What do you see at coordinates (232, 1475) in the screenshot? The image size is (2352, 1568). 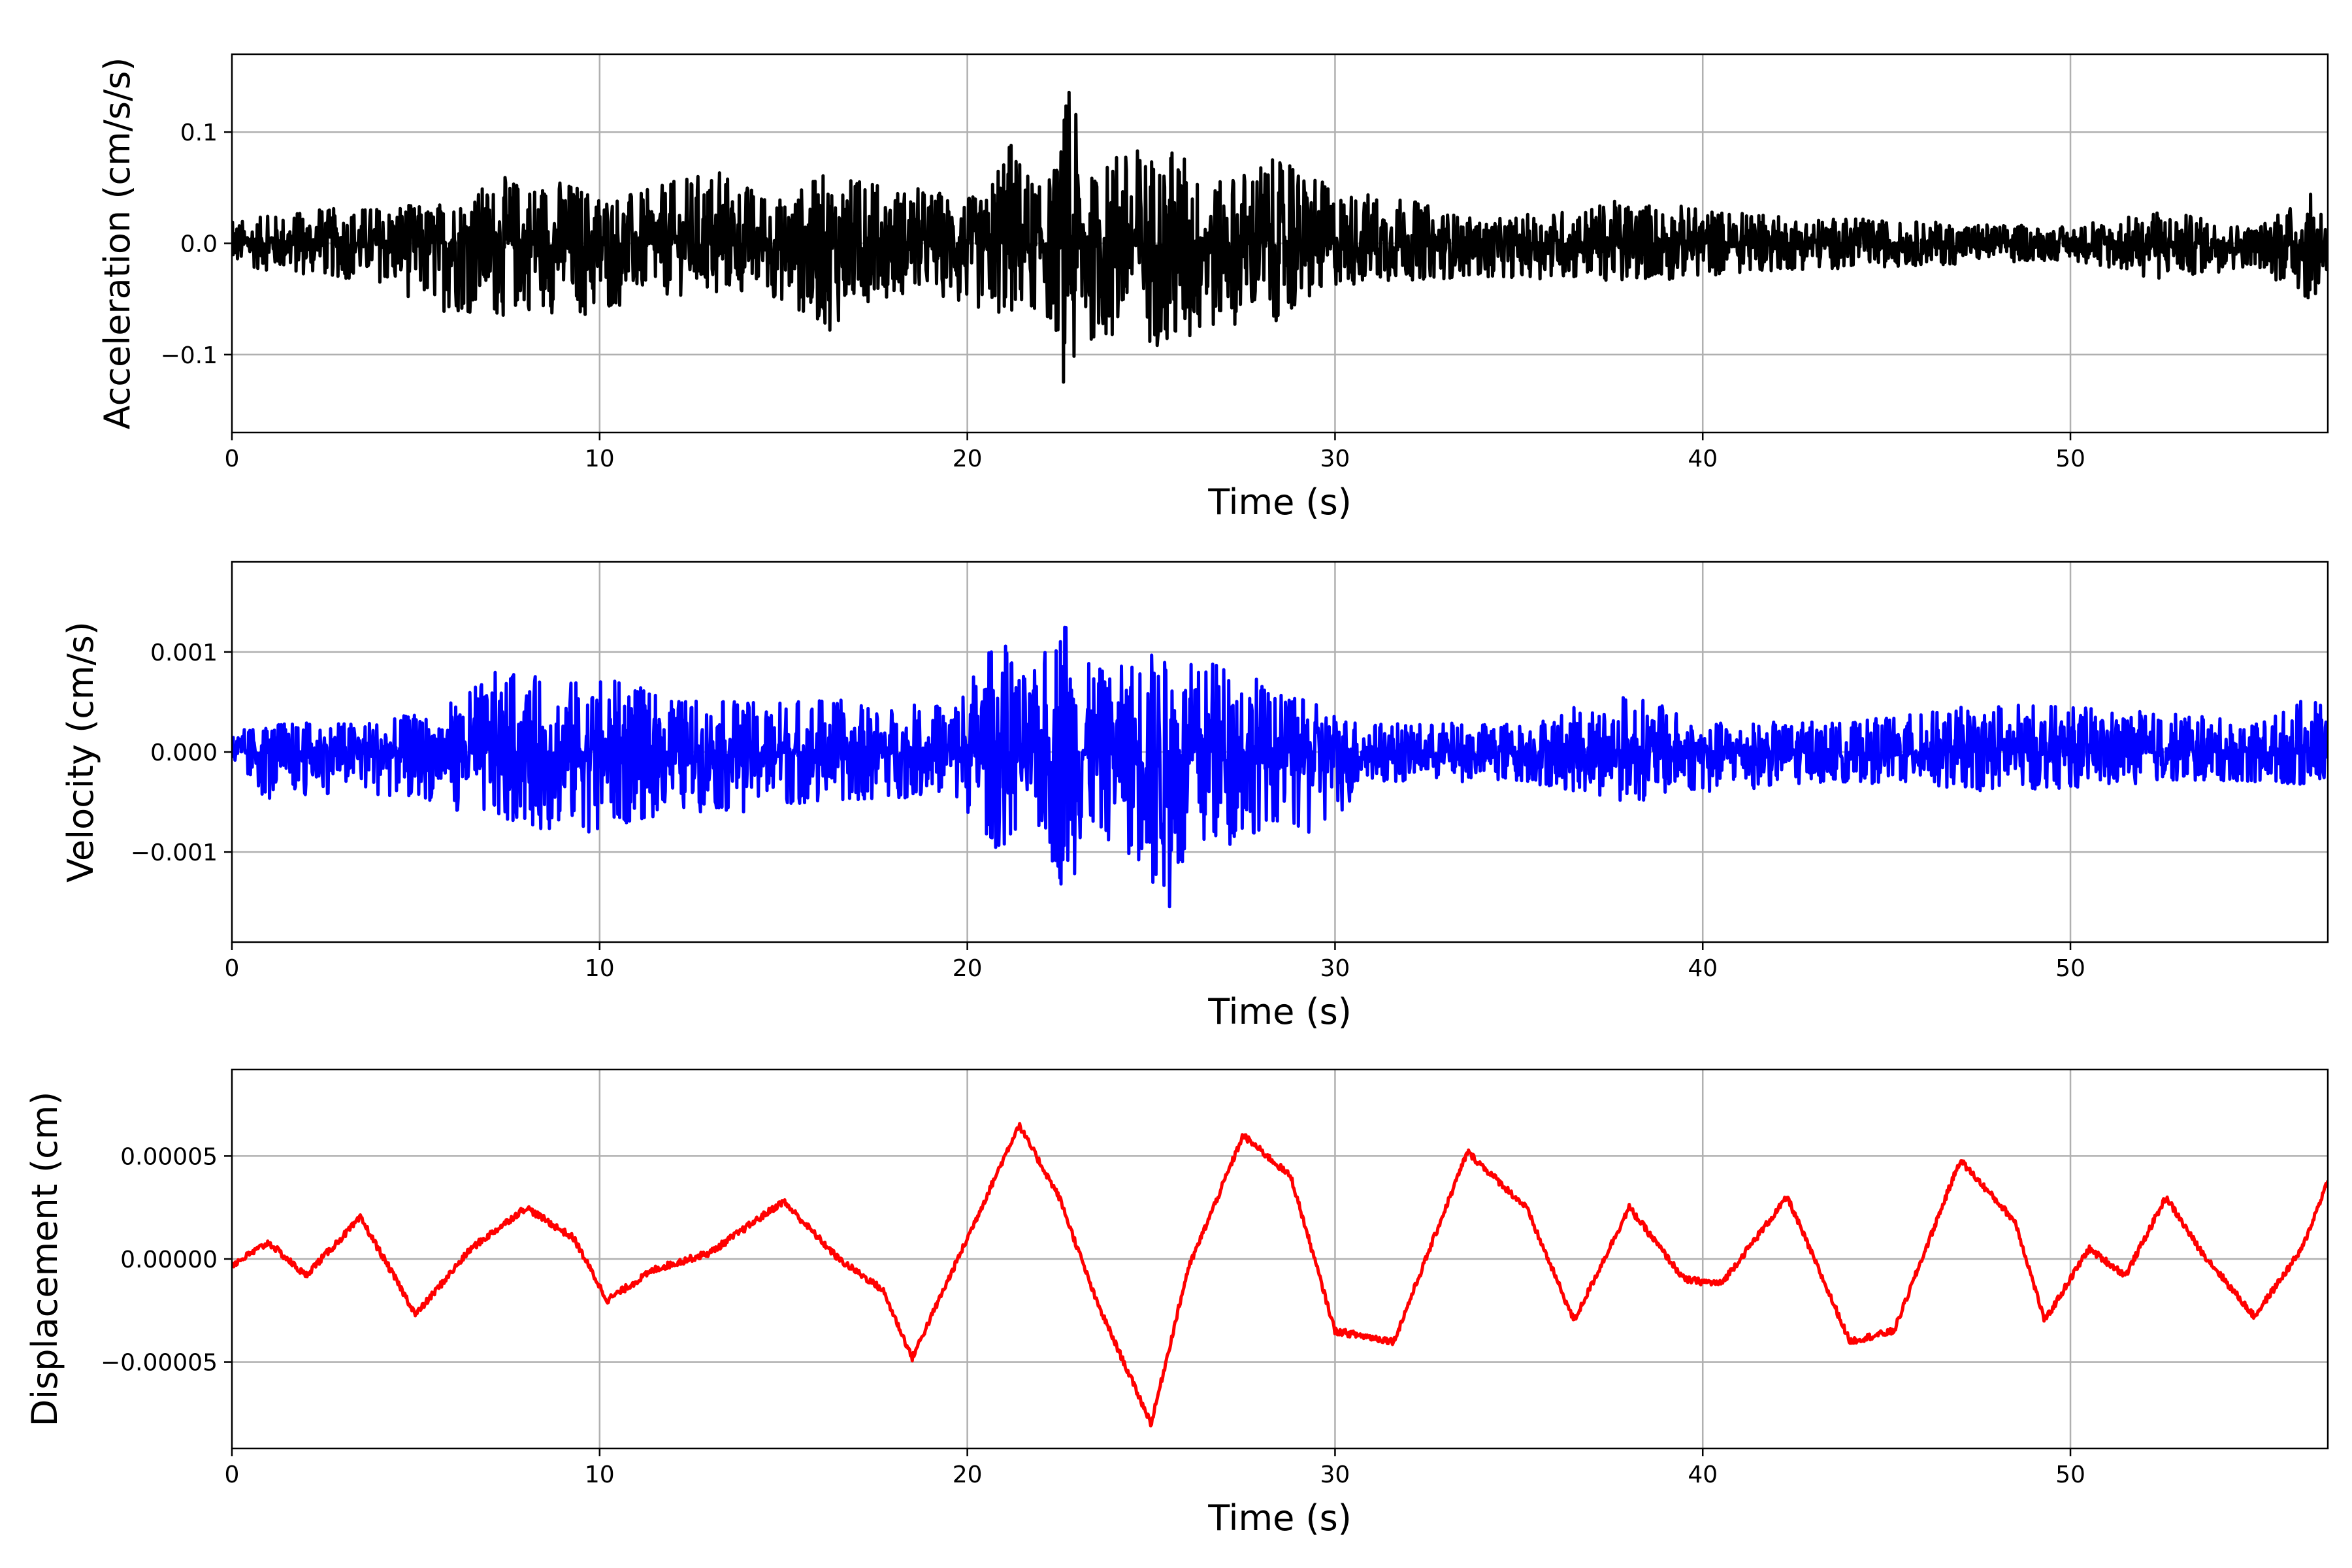 I see `displacement-x-tick-label: 0` at bounding box center [232, 1475].